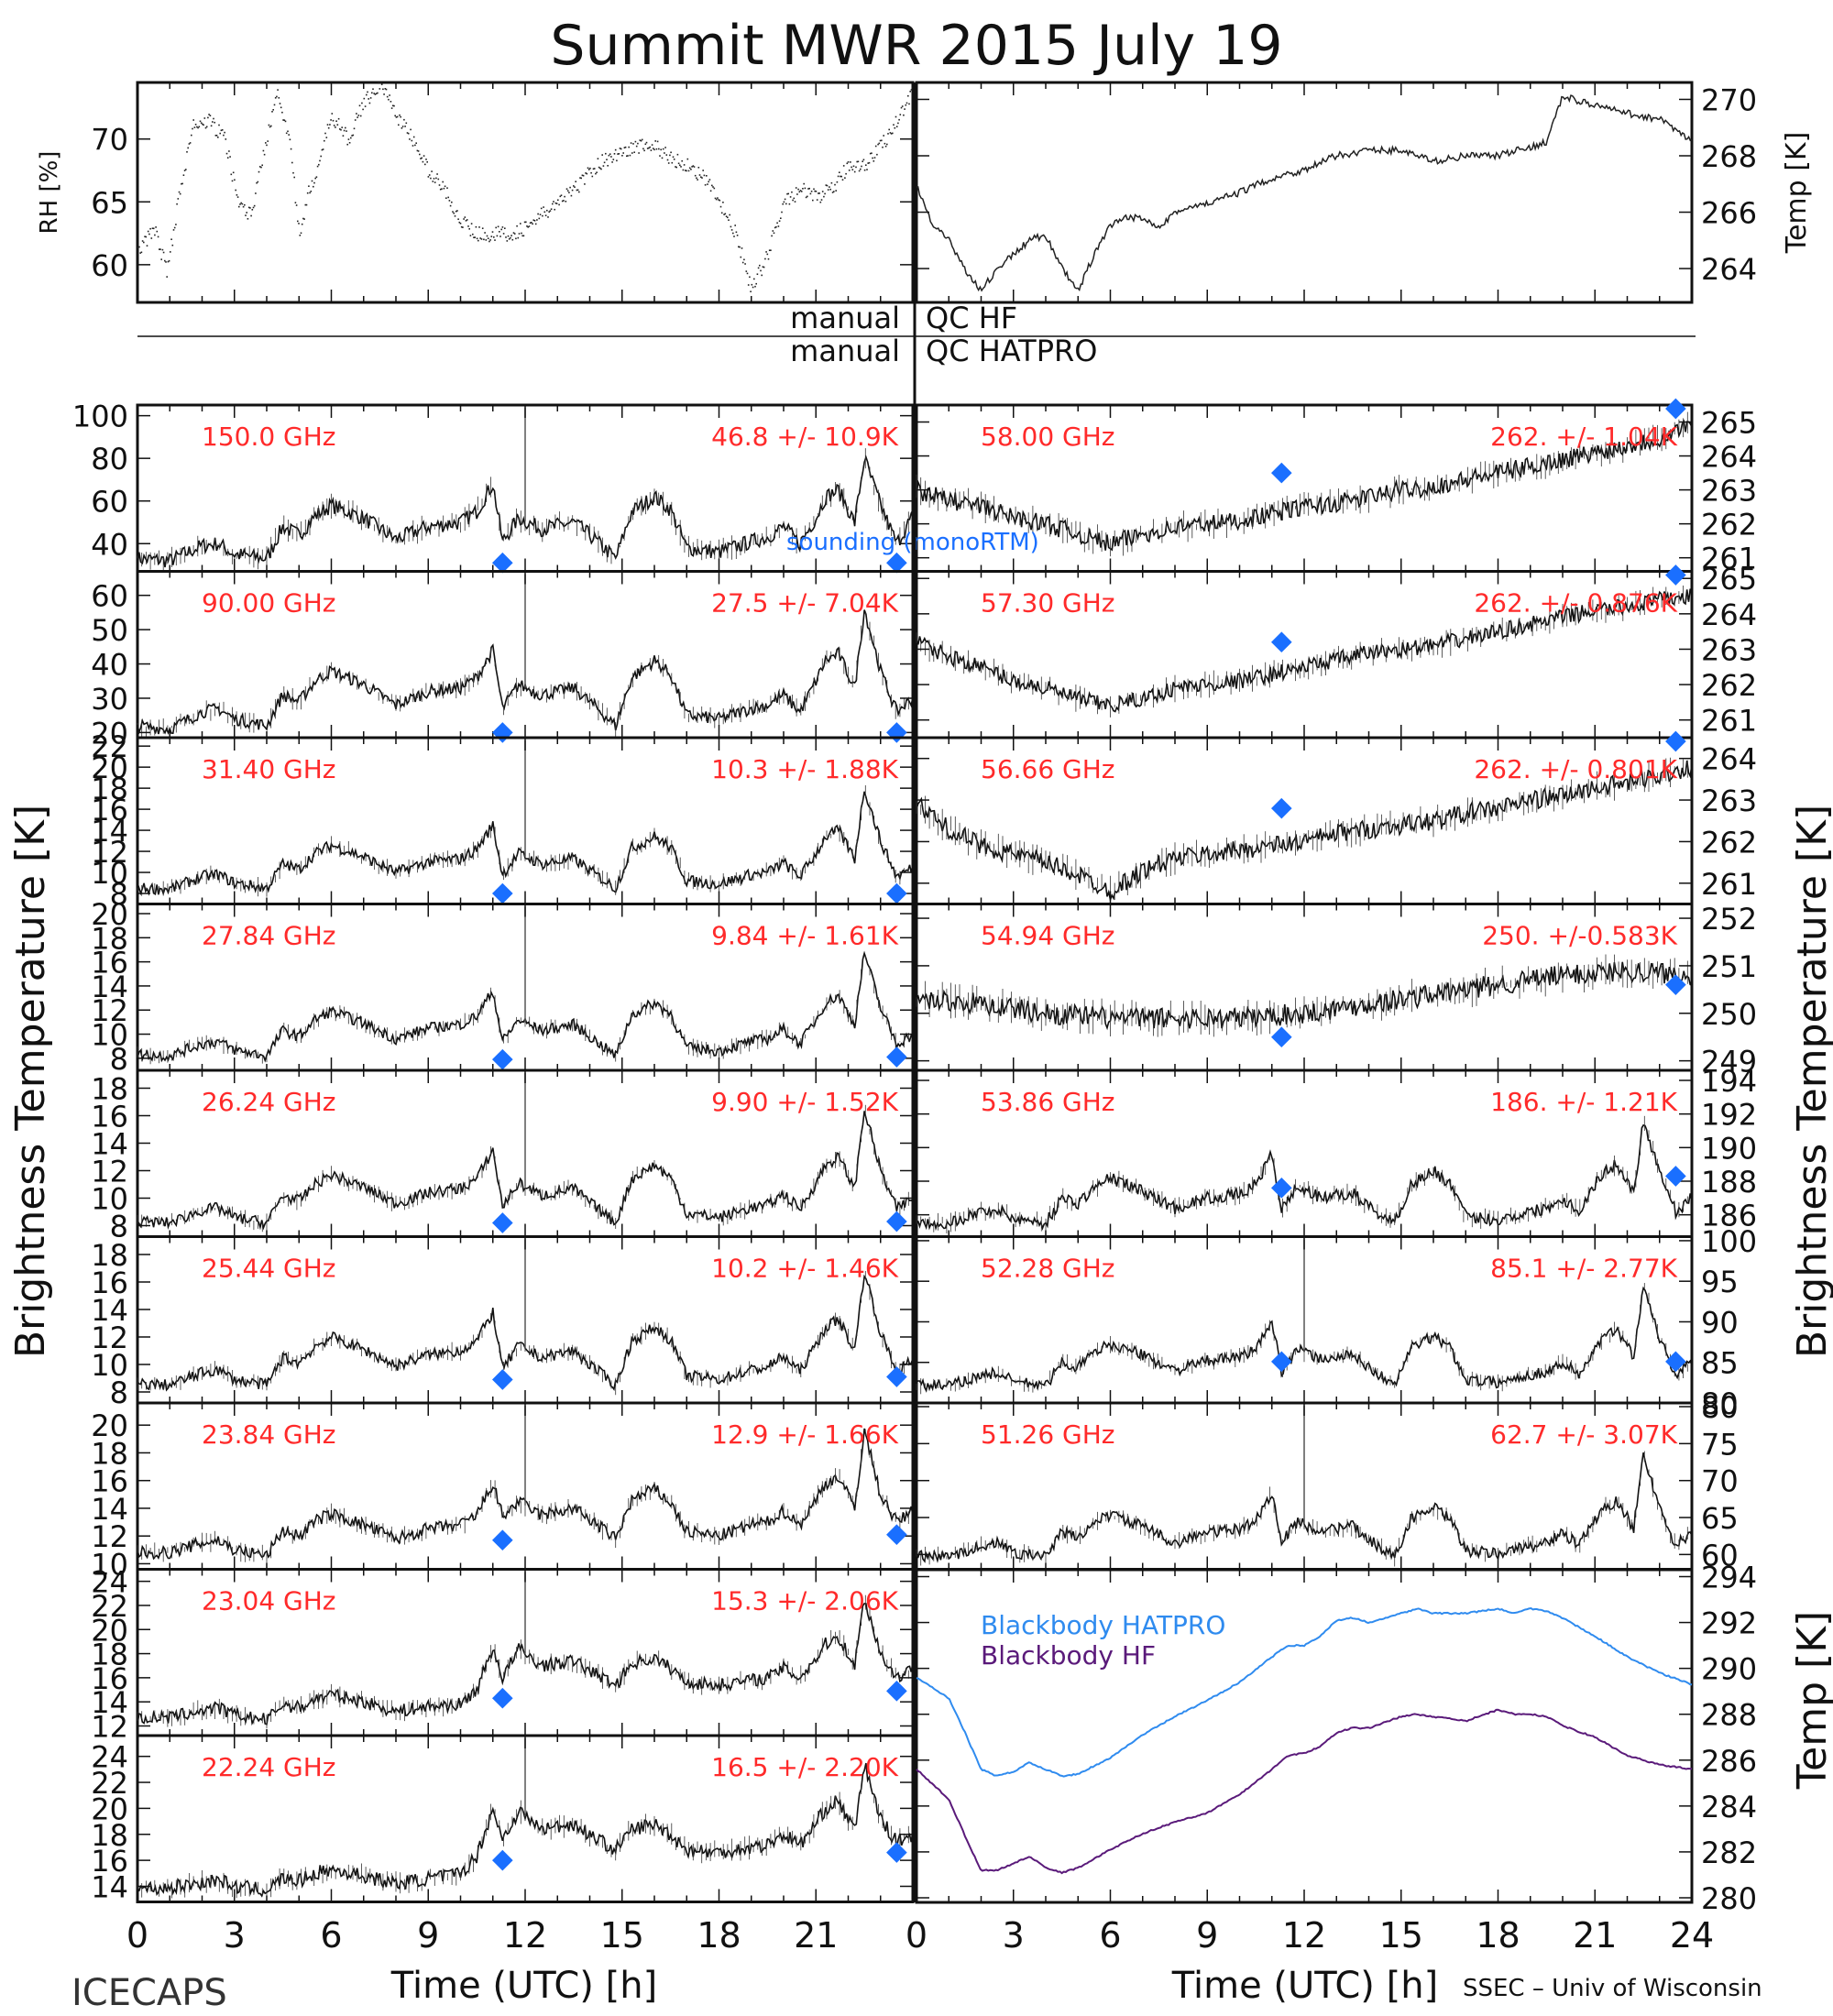 This screenshot has width=1833, height=2016. Describe the element at coordinates (1729, 1807) in the screenshot. I see `bb-y-tick-label: 284` at that location.